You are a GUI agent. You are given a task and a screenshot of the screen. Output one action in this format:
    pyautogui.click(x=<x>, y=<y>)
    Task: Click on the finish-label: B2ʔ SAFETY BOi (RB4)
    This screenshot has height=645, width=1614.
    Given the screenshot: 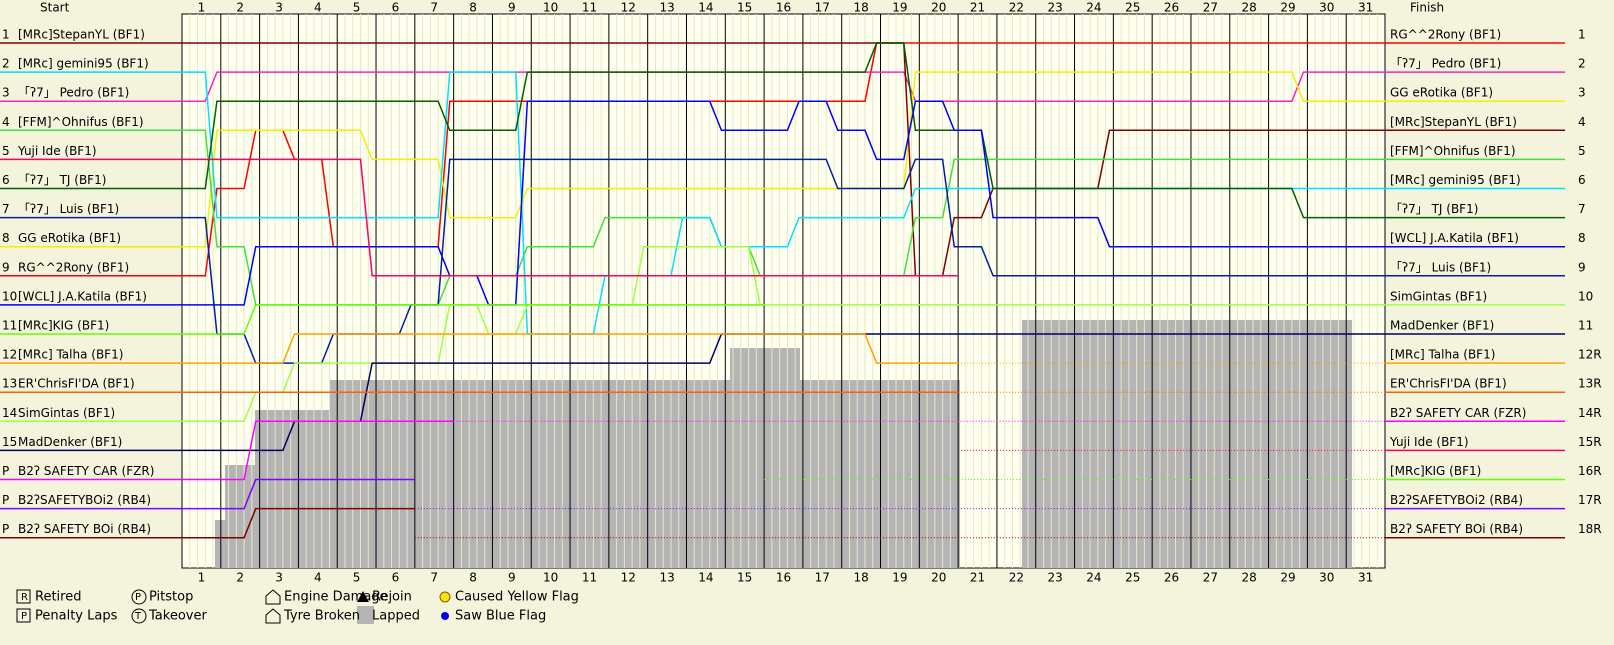 What is the action you would take?
    pyautogui.click(x=1456, y=529)
    